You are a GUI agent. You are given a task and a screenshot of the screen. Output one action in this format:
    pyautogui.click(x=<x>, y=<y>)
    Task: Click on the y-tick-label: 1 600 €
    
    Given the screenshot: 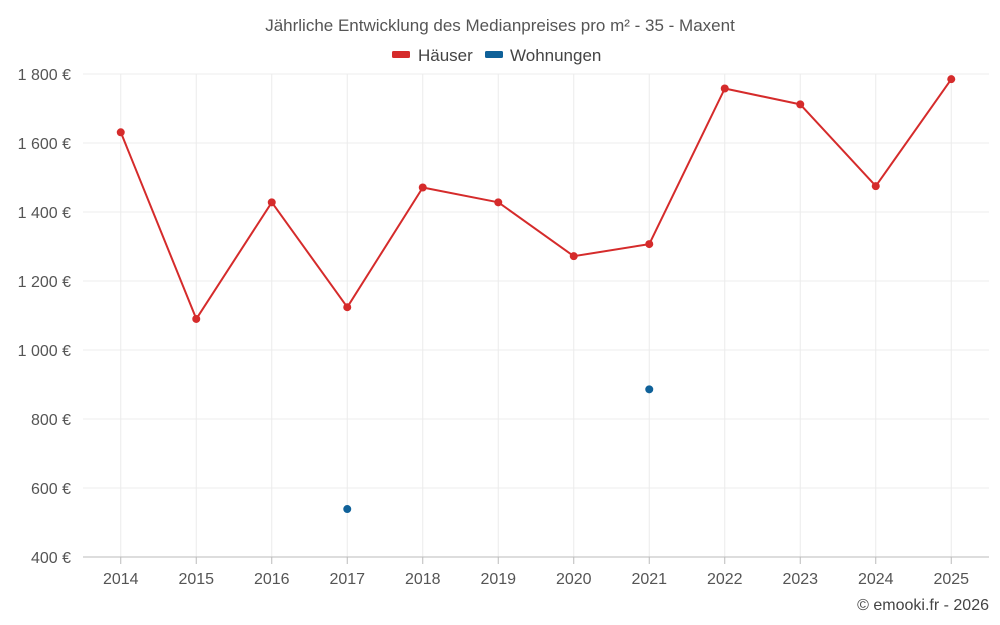 What is the action you would take?
    pyautogui.click(x=44, y=144)
    